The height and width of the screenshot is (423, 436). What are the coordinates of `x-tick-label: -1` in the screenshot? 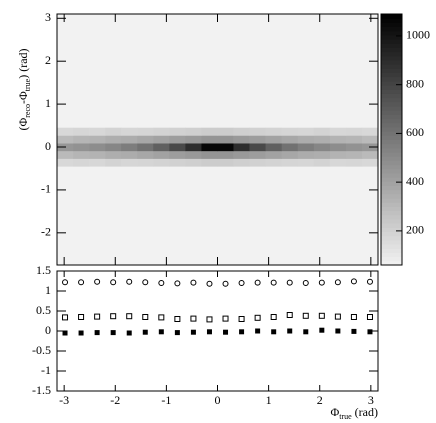 It's located at (166, 400).